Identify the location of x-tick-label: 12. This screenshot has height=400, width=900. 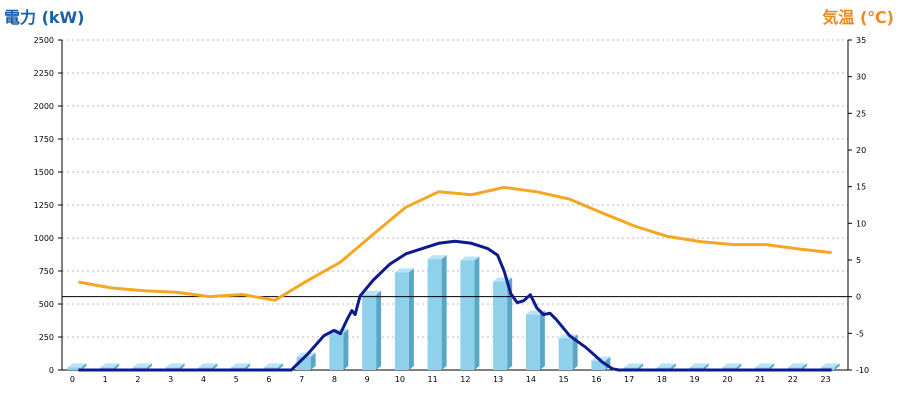
(465, 379).